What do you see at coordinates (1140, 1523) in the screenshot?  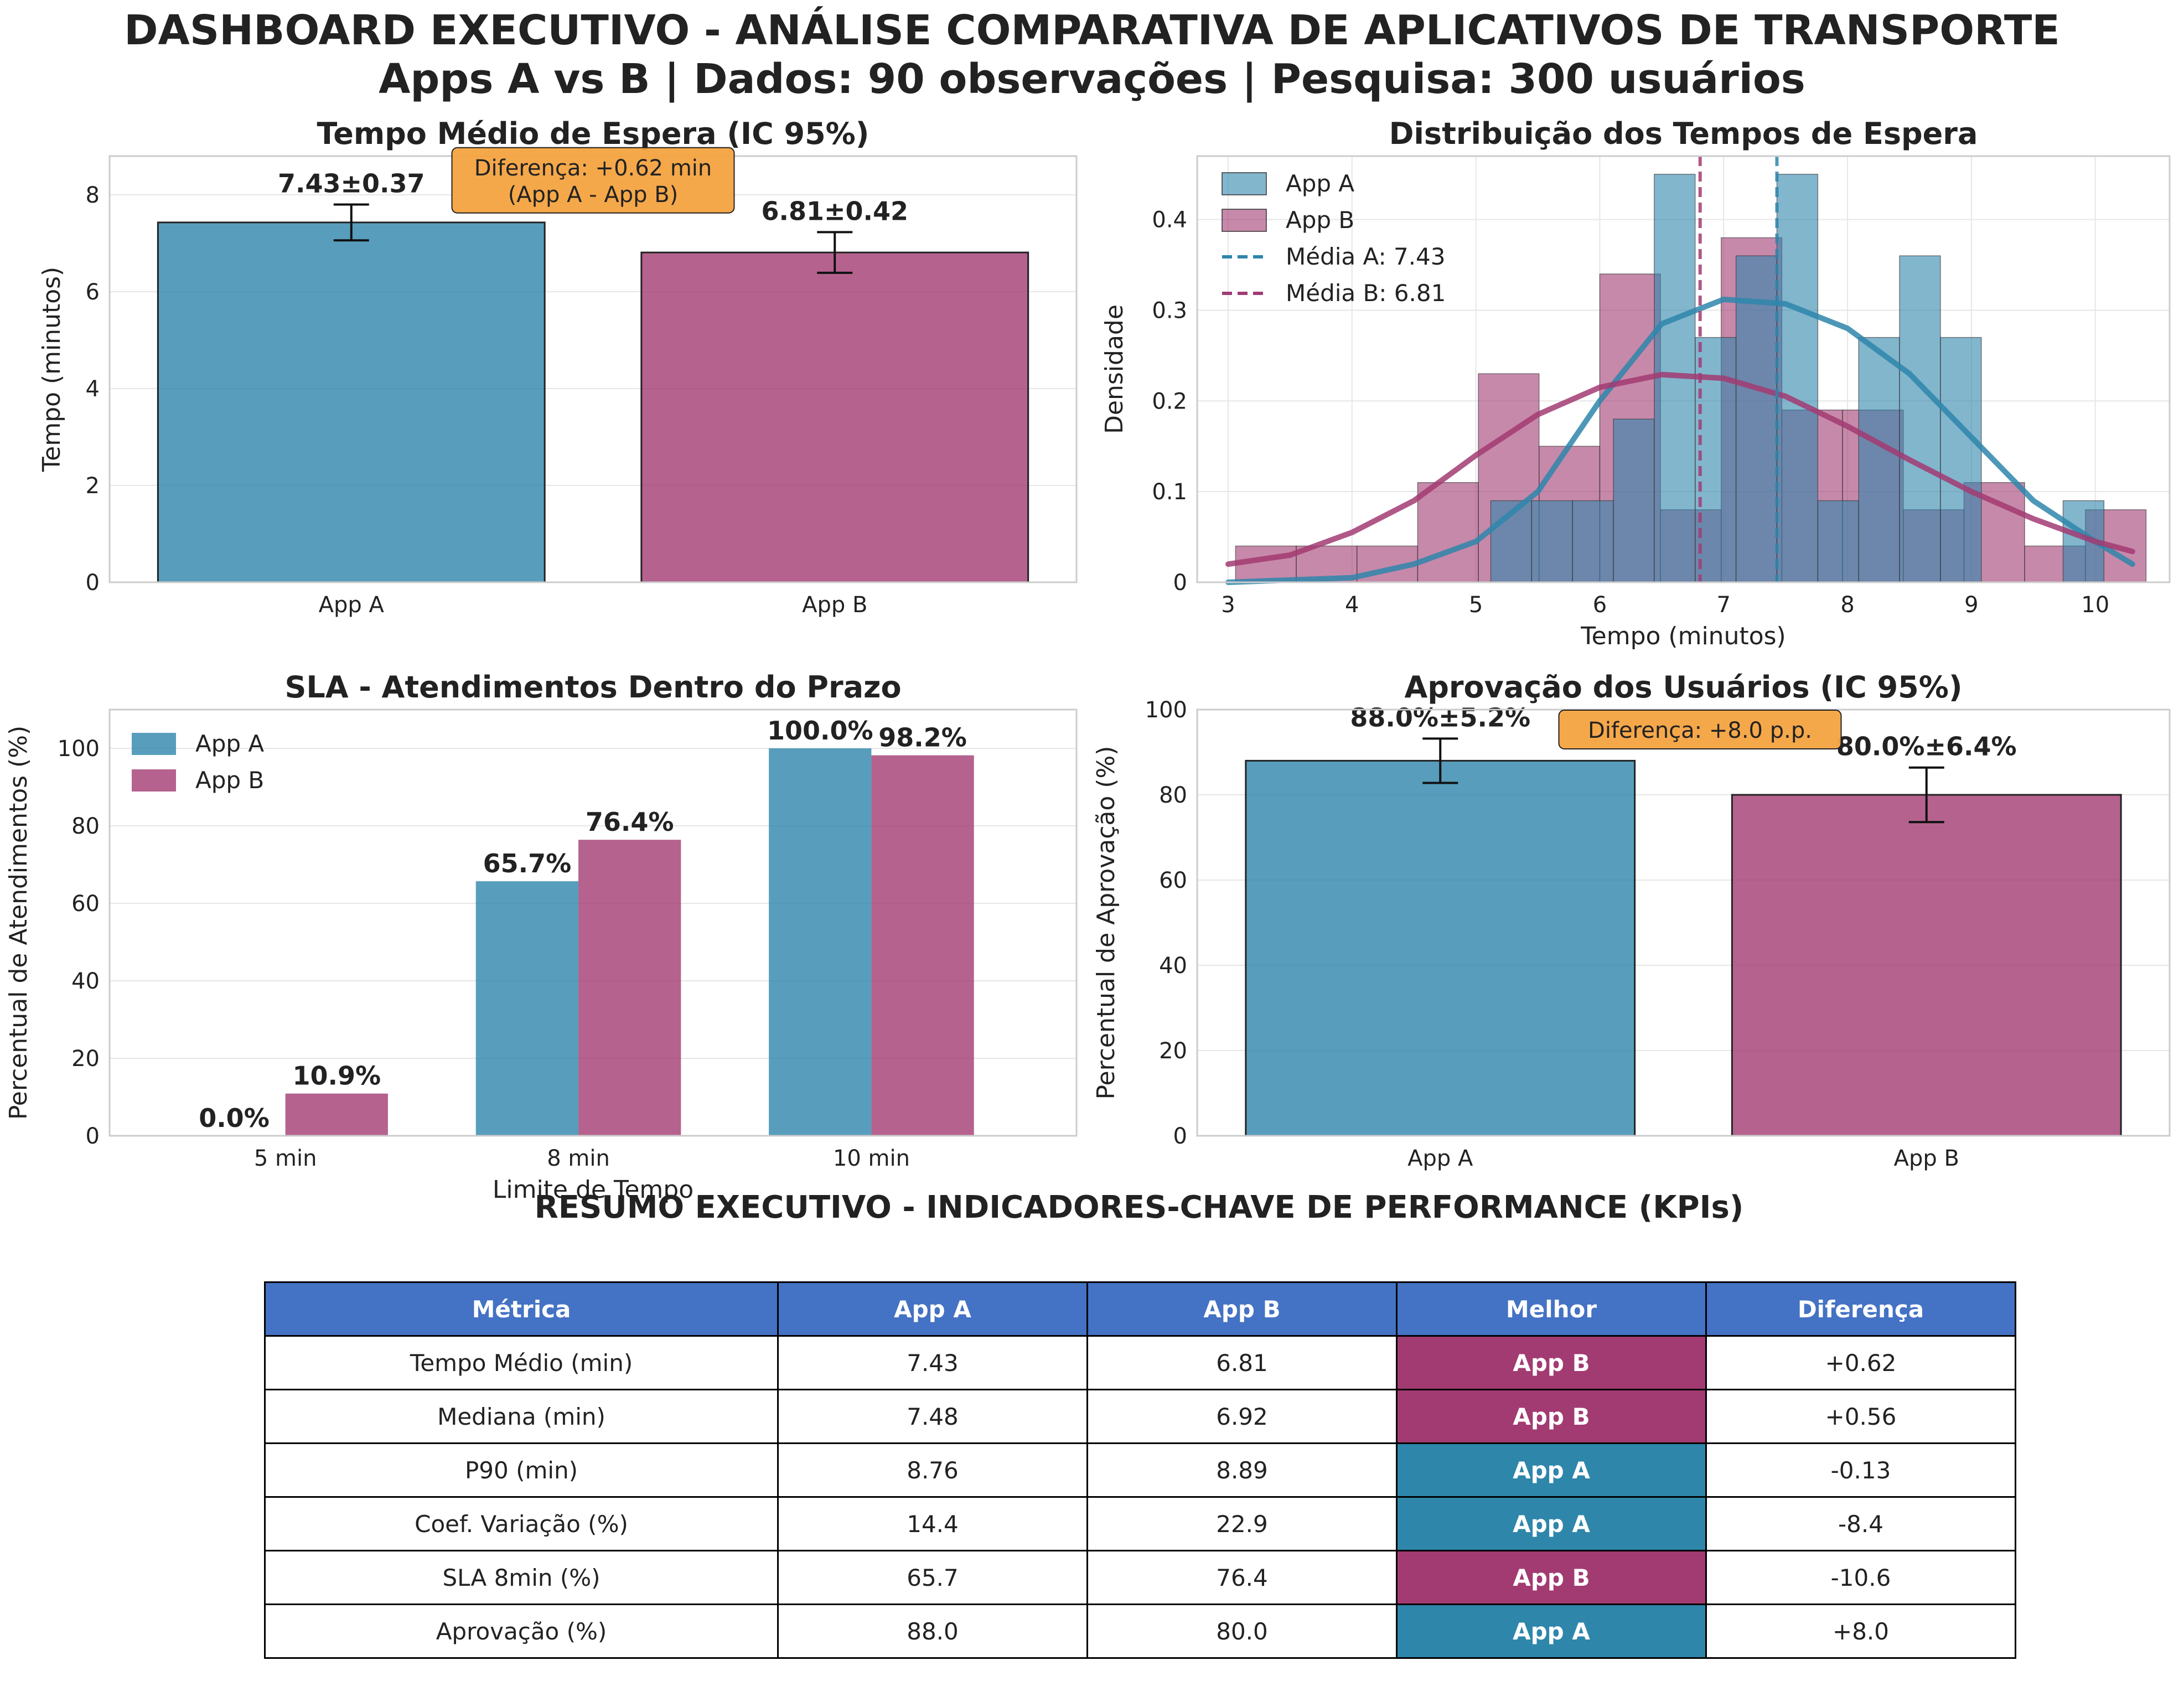 I see `table-row: Coef. Variação (%) 14.4 22.9 App A -8.4` at bounding box center [1140, 1523].